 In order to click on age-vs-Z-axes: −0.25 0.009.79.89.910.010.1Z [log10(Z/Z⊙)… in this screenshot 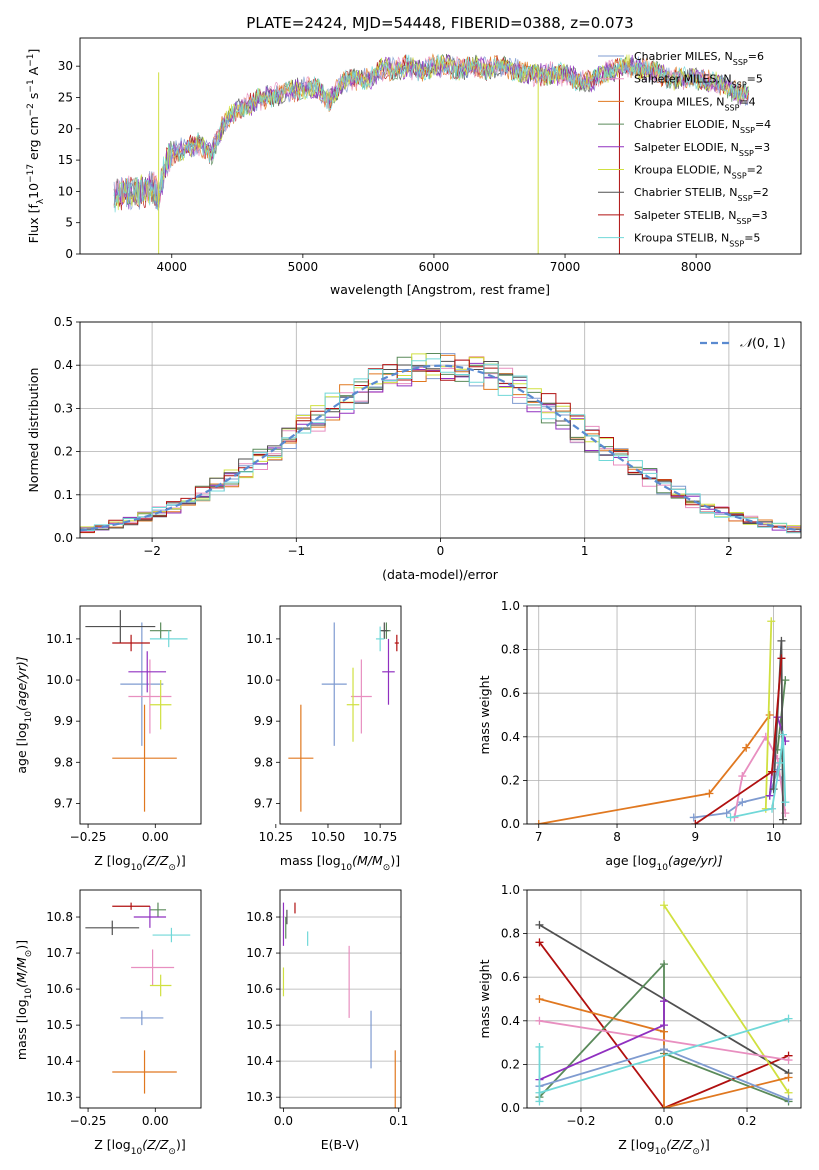, I will do `click(108, 739)`.